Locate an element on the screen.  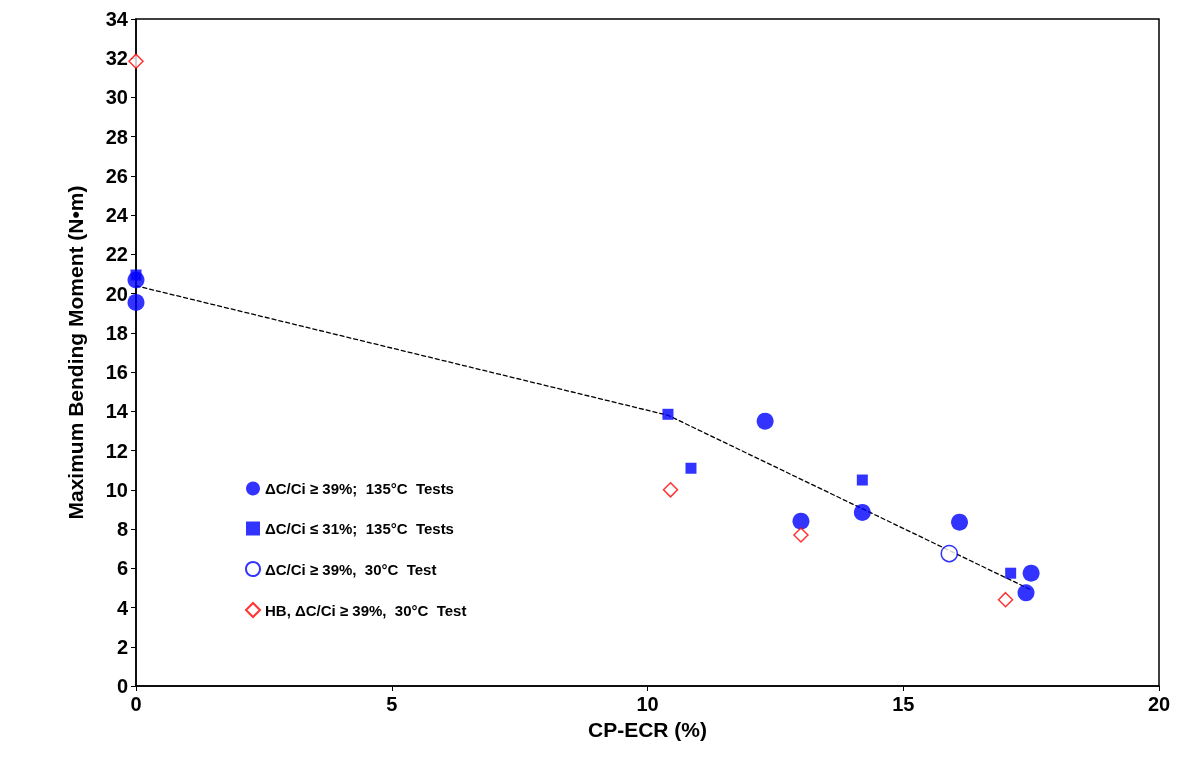
y-tick-label: 26 is located at coordinates (116, 175).